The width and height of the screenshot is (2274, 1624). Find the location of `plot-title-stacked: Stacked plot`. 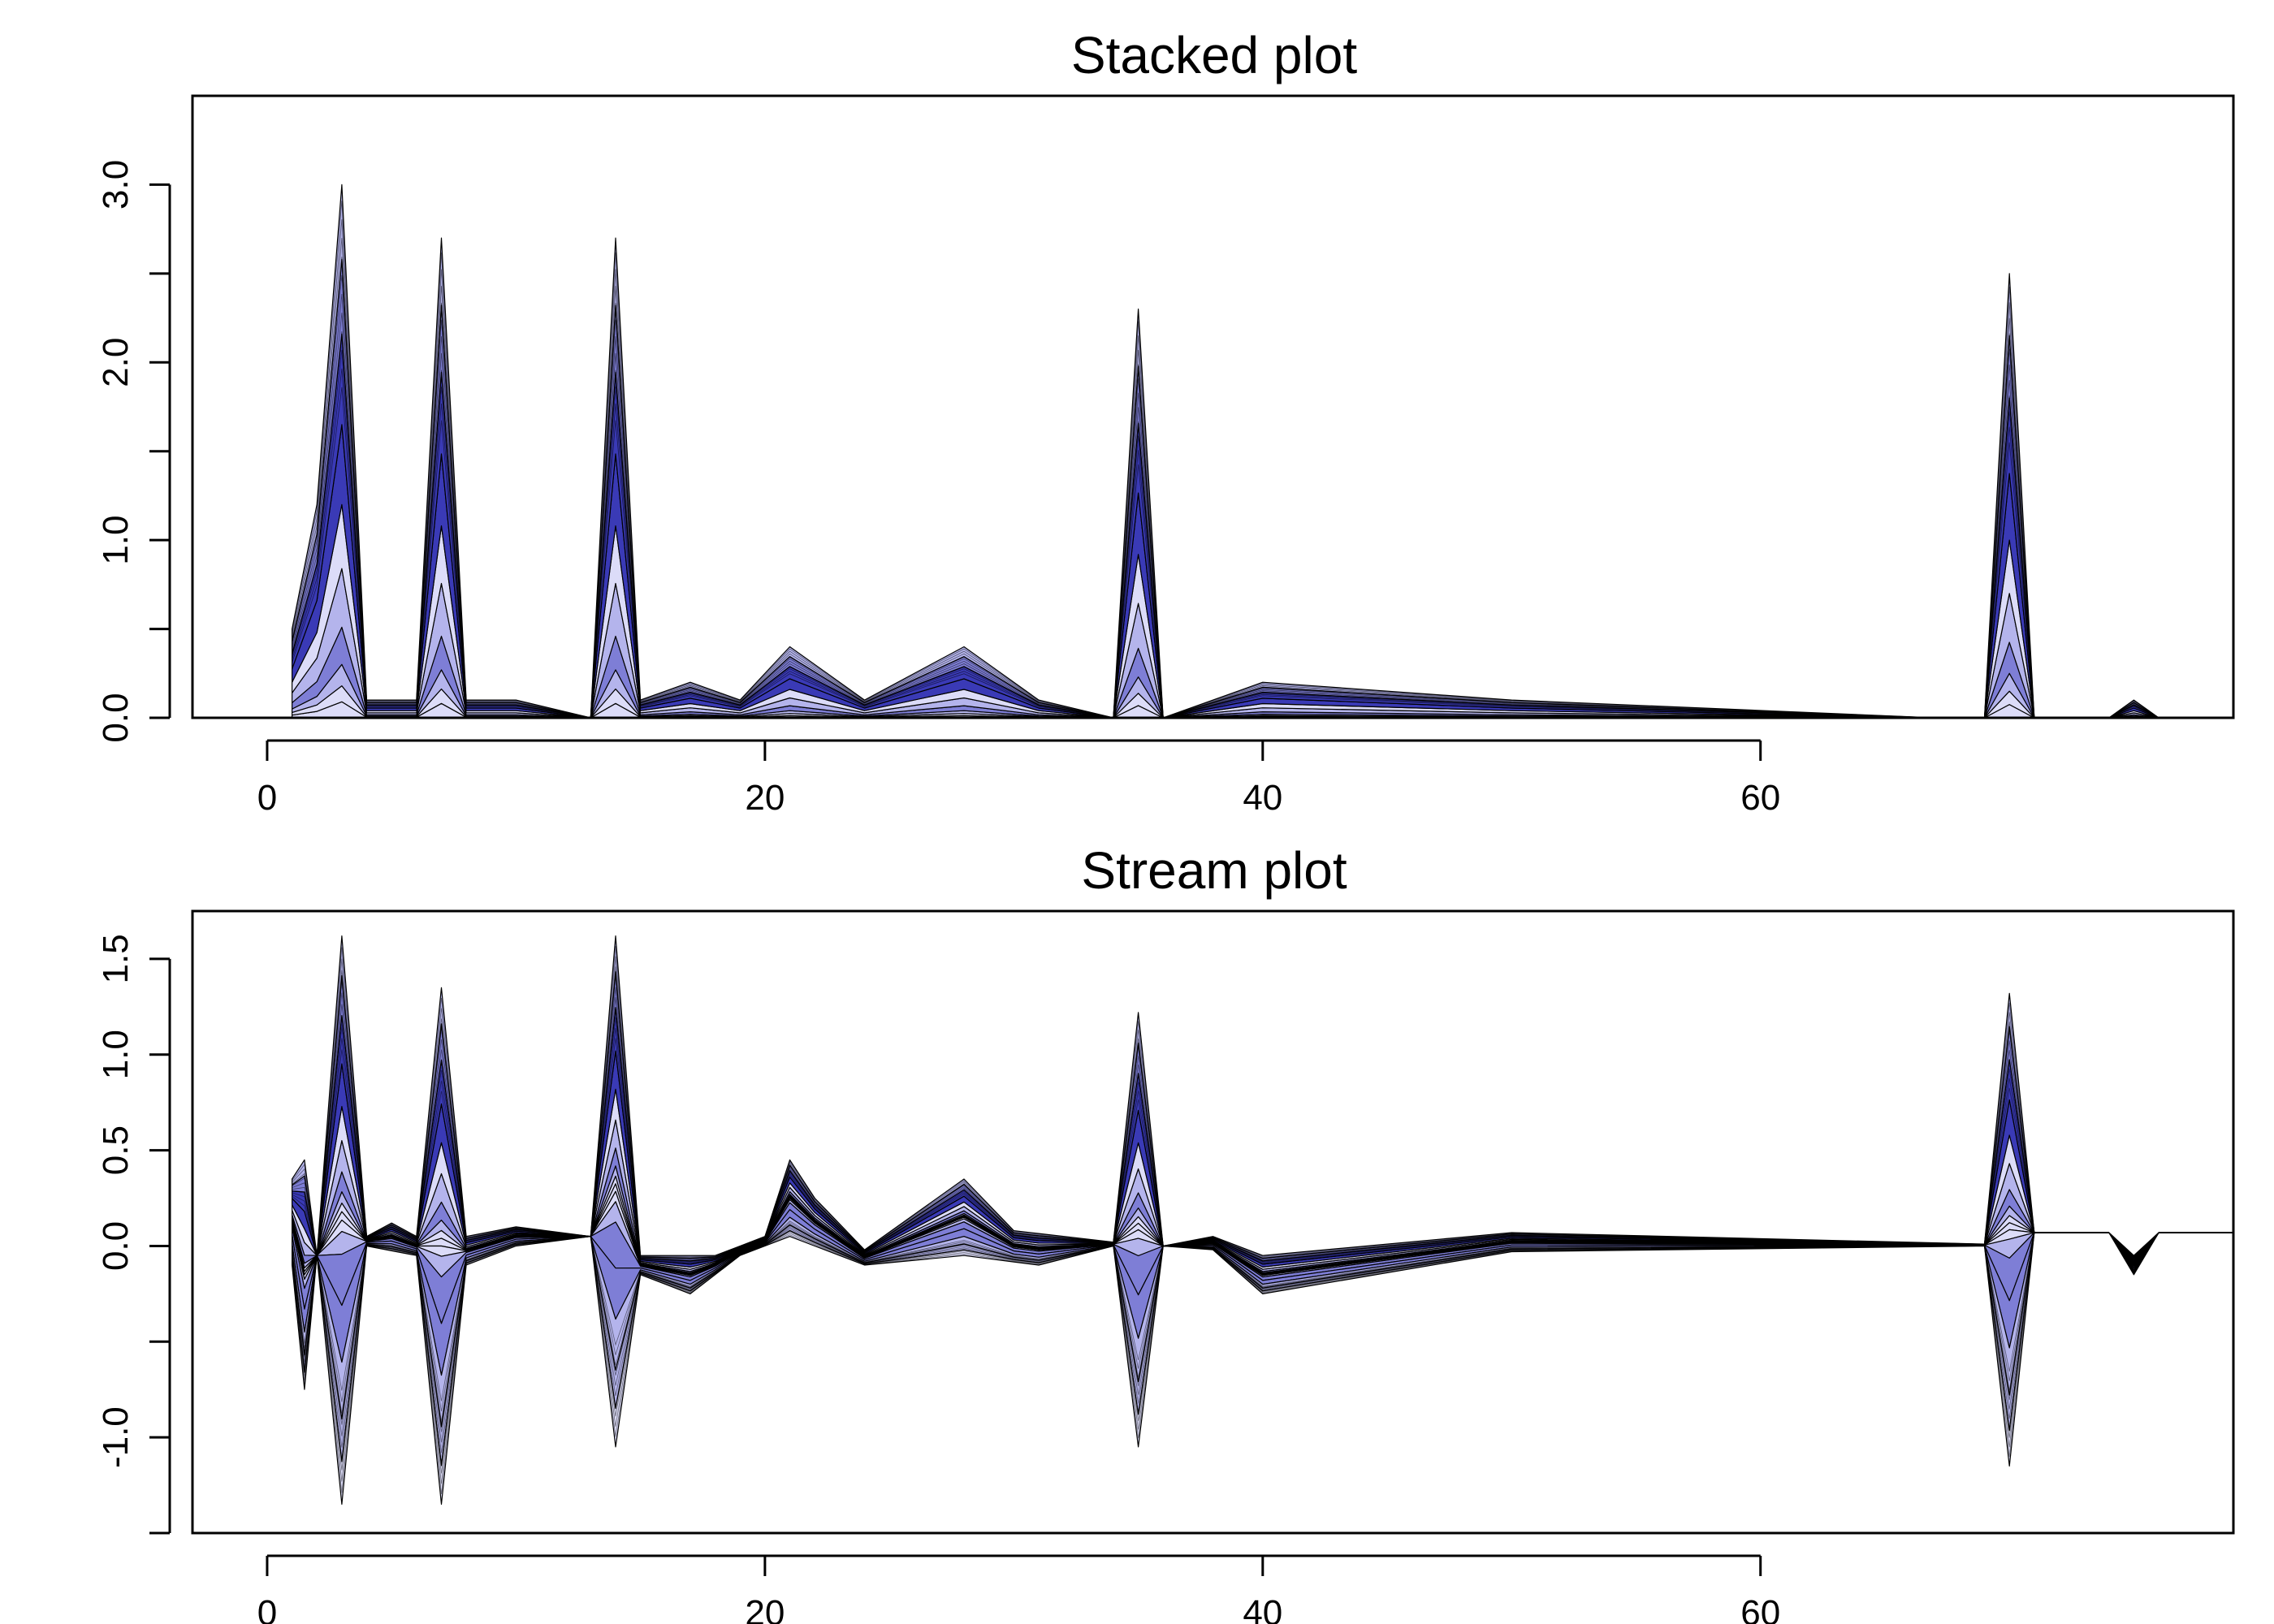

plot-title-stacked: Stacked plot is located at coordinates (1214, 55).